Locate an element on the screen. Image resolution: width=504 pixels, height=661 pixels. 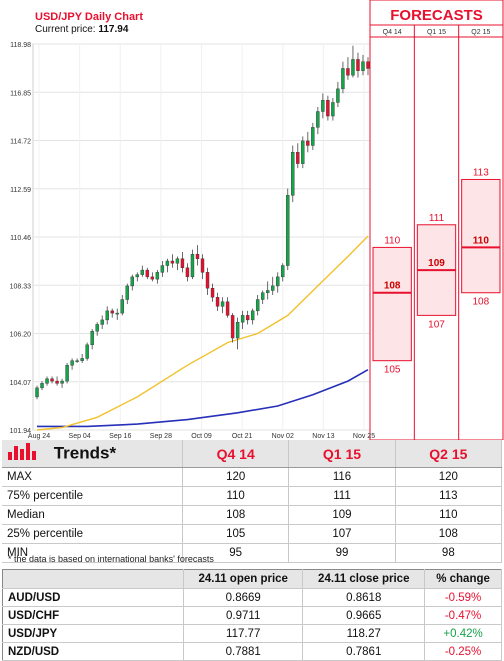
fx-col-header: 24.11 open price is located at coordinates (243, 579).